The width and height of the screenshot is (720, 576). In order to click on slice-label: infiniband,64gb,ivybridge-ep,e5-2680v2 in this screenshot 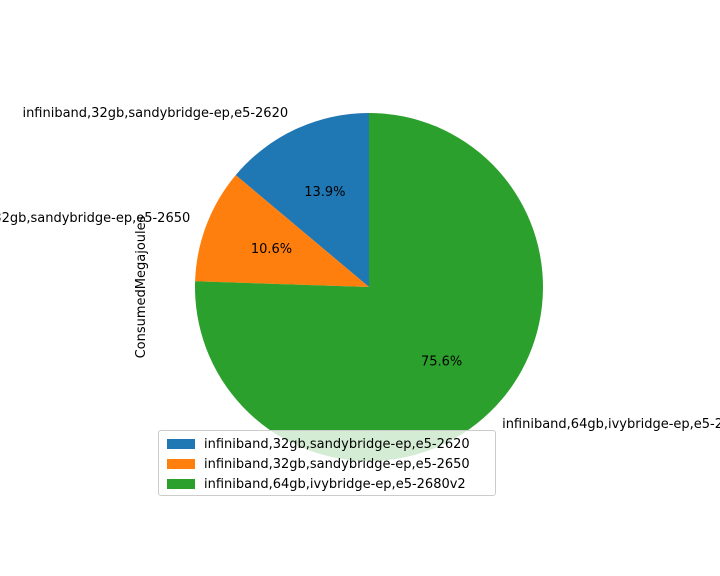, I will do `click(611, 424)`.